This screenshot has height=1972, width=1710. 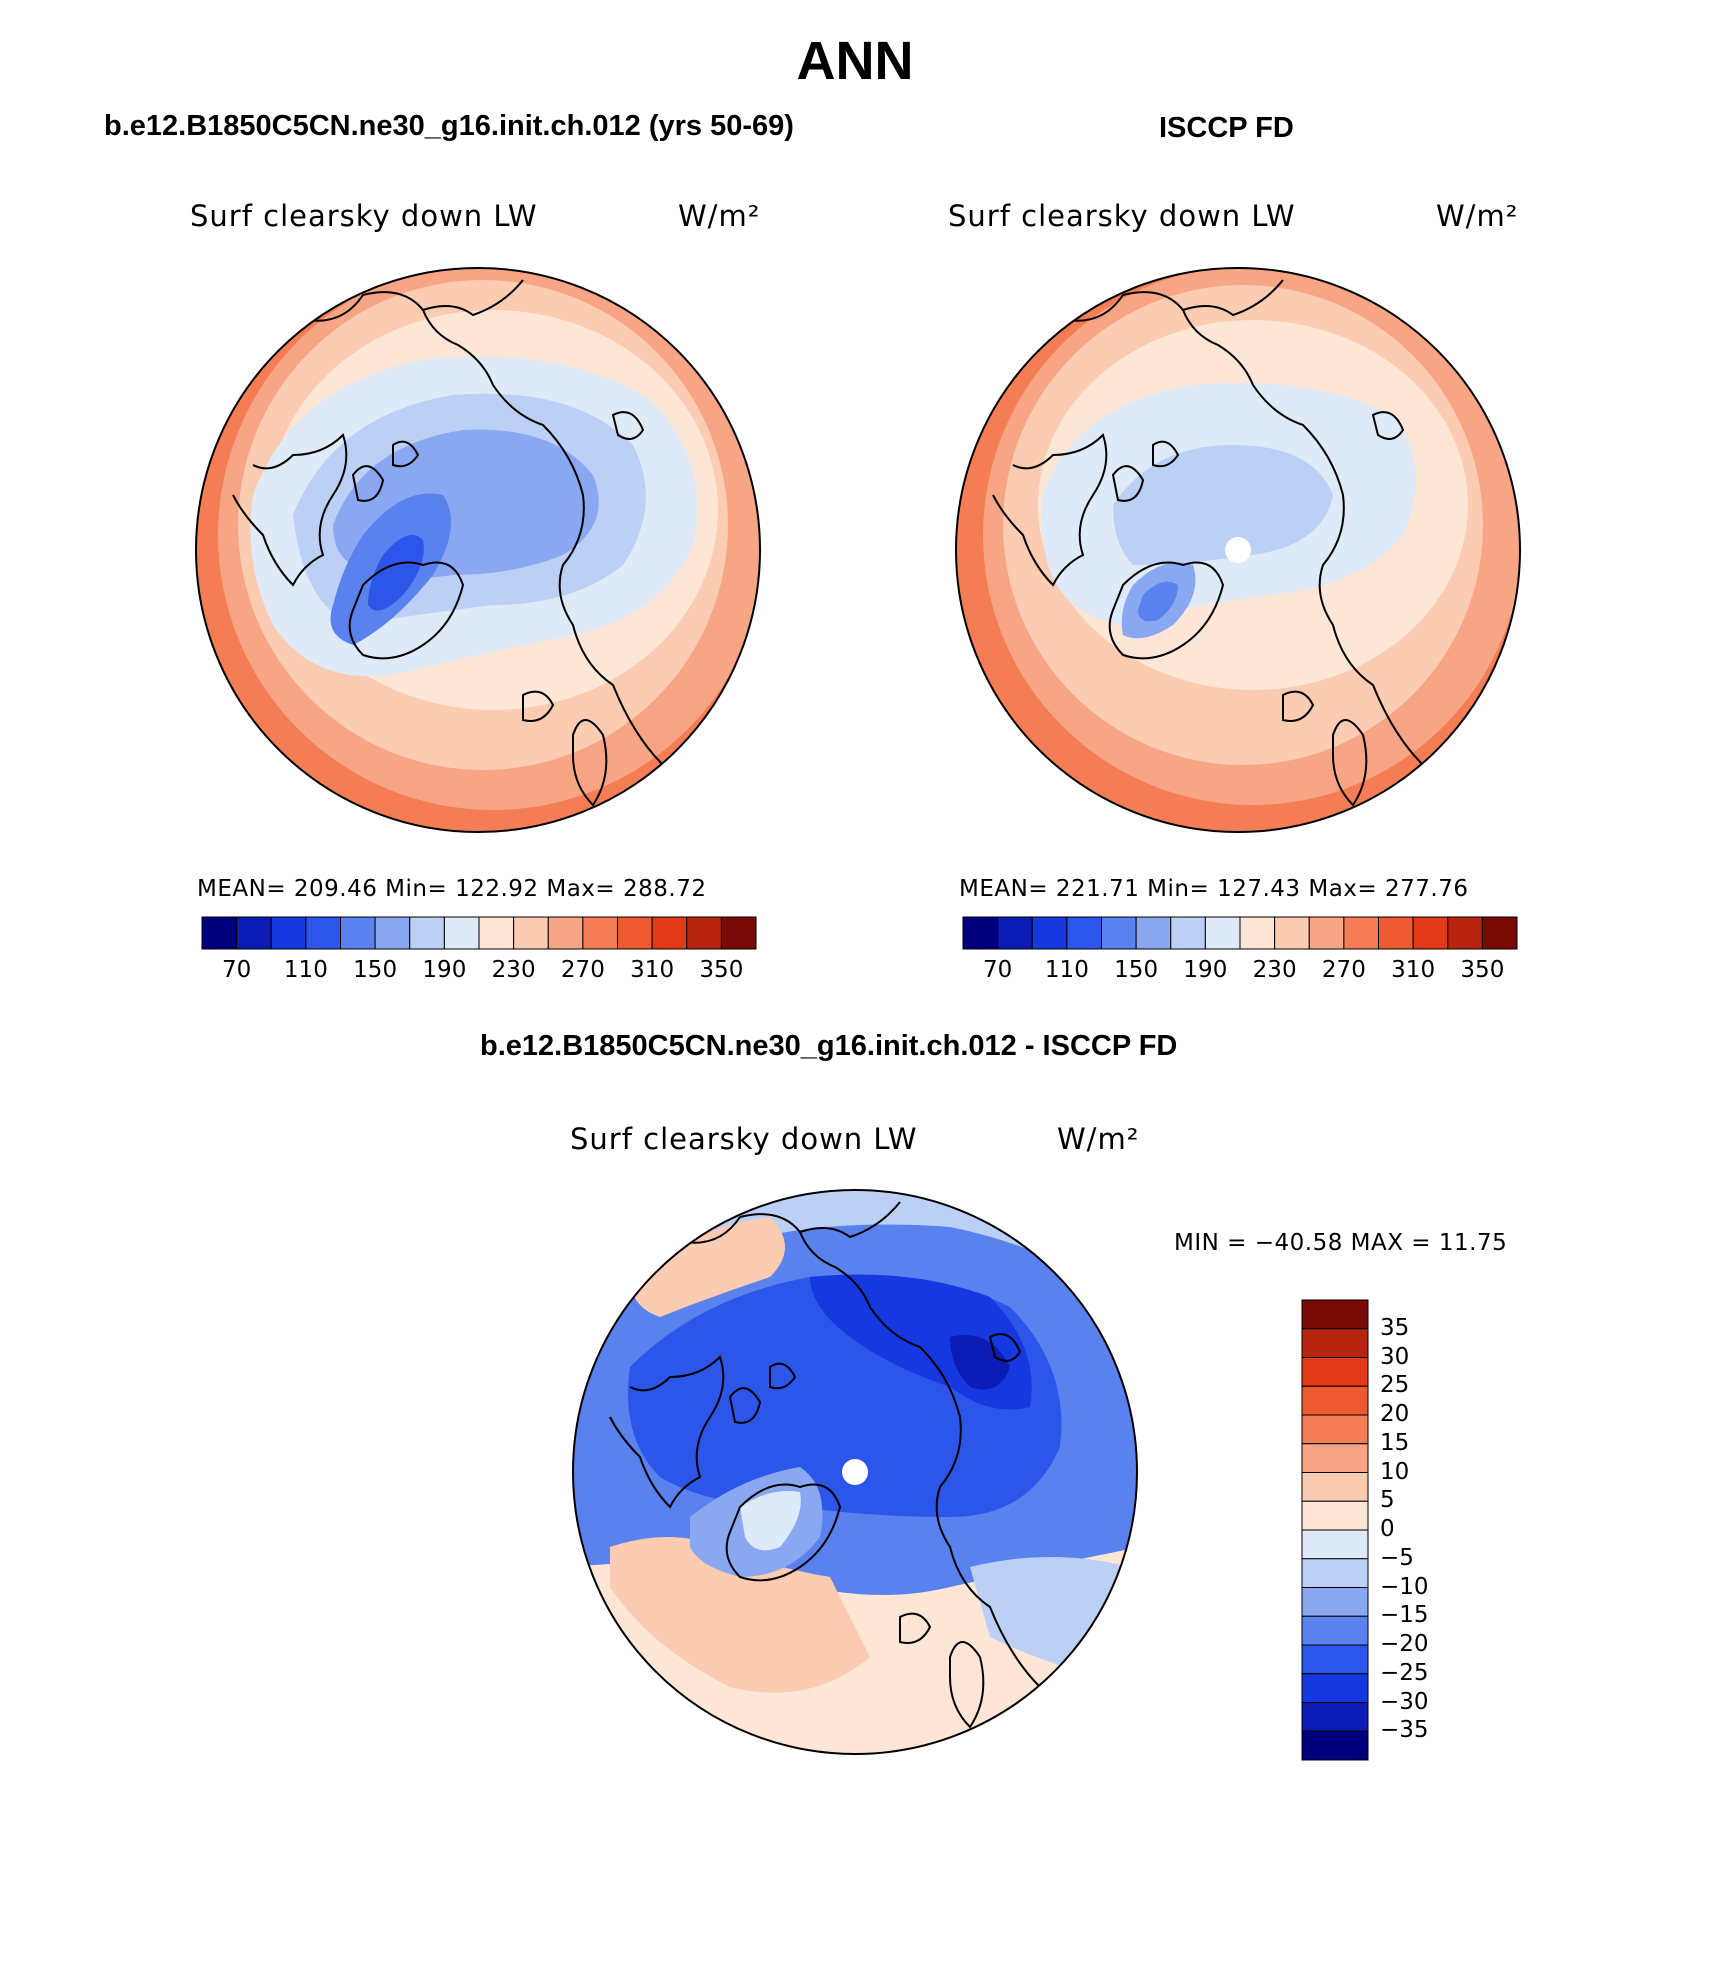 What do you see at coordinates (1122, 216) in the screenshot?
I see `variable-label-obs: Surf clearsky down LW` at bounding box center [1122, 216].